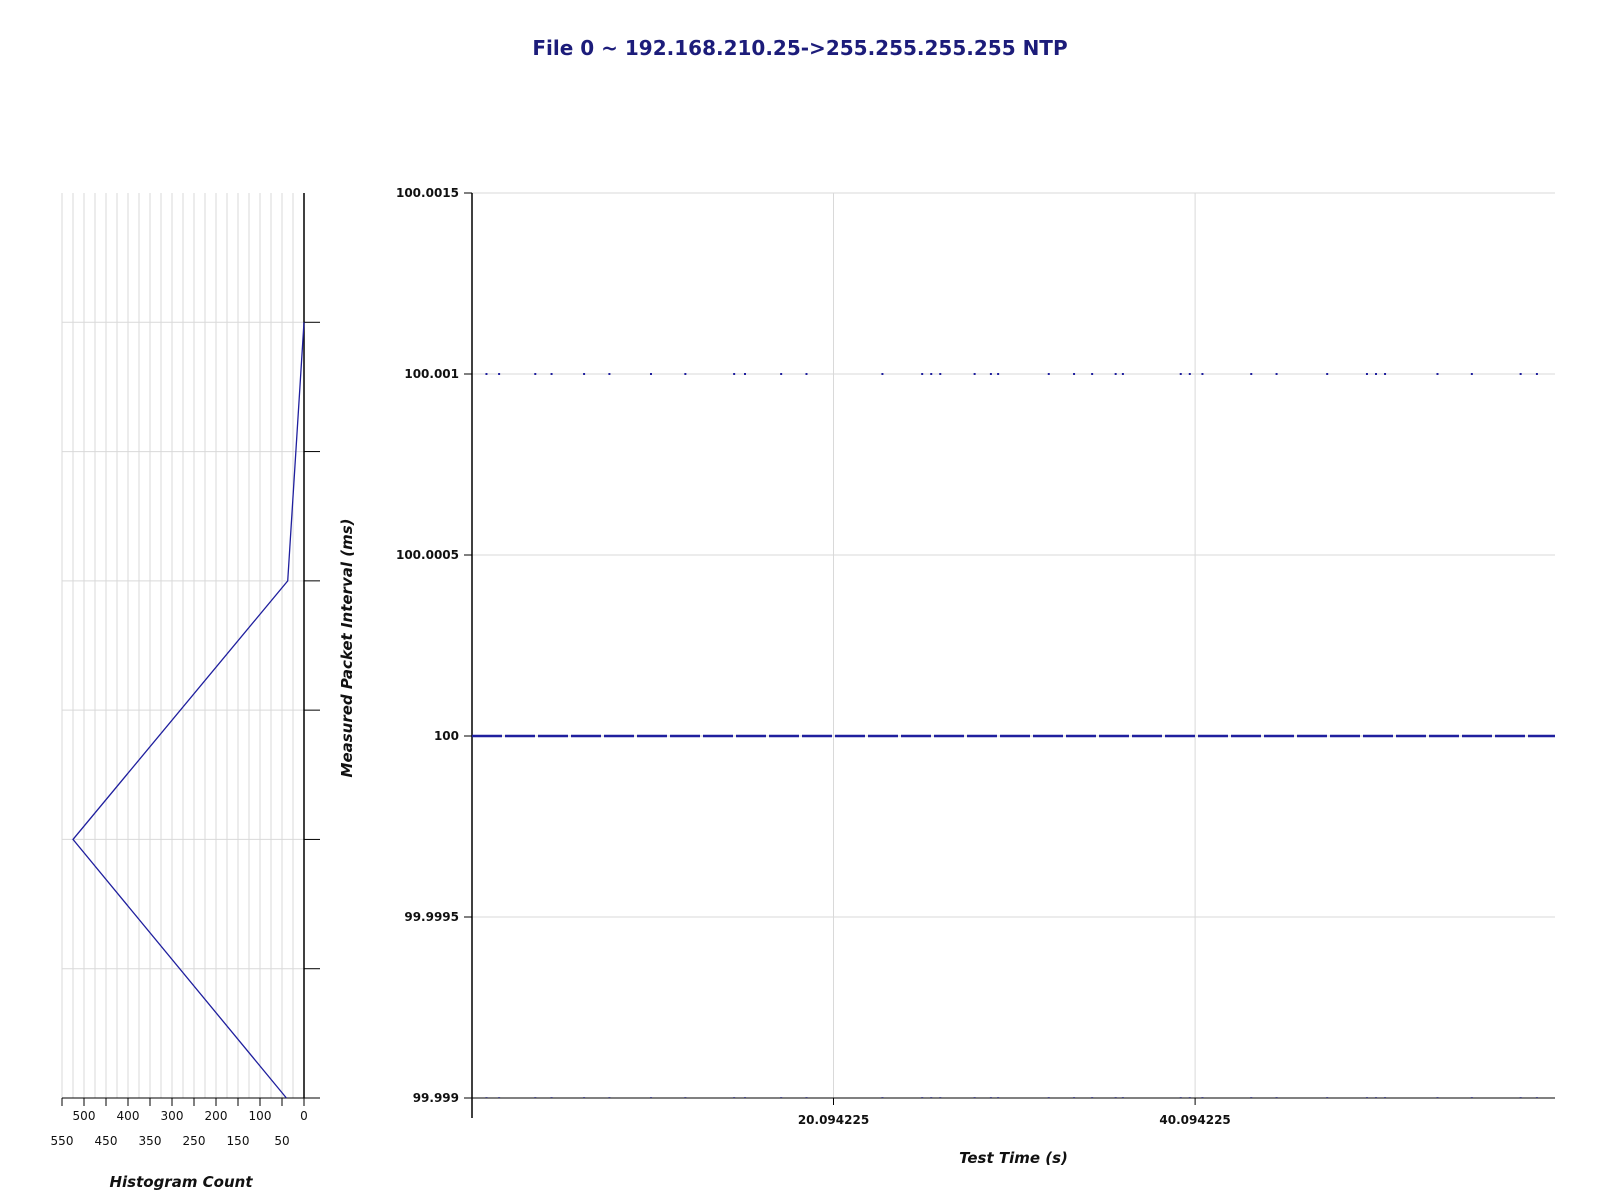  What do you see at coordinates (347, 648) in the screenshot?
I see `y-axis-title: Measured Packet Interval (ms)` at bounding box center [347, 648].